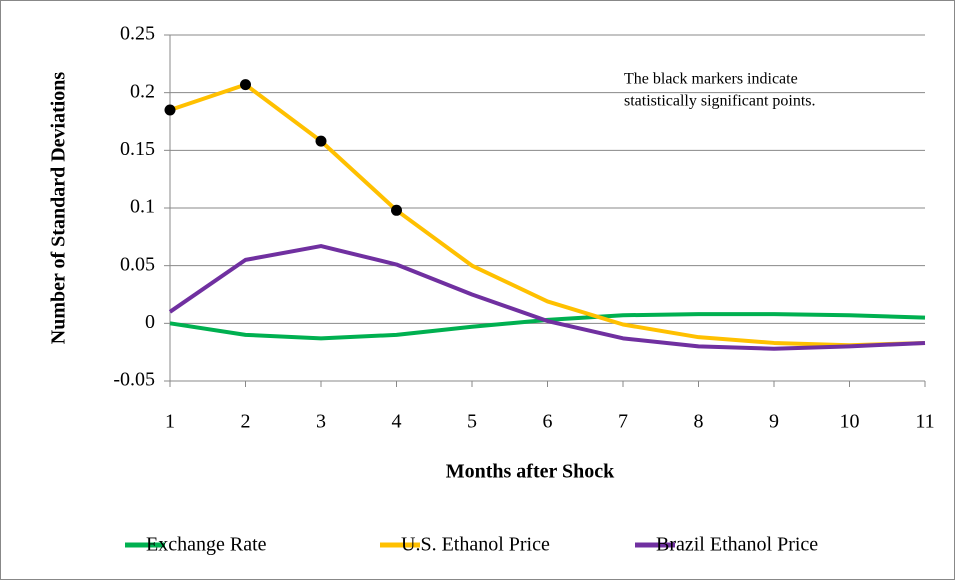 This screenshot has height=581, width=956. What do you see at coordinates (850, 422) in the screenshot?
I see `x-tick-label: 10` at bounding box center [850, 422].